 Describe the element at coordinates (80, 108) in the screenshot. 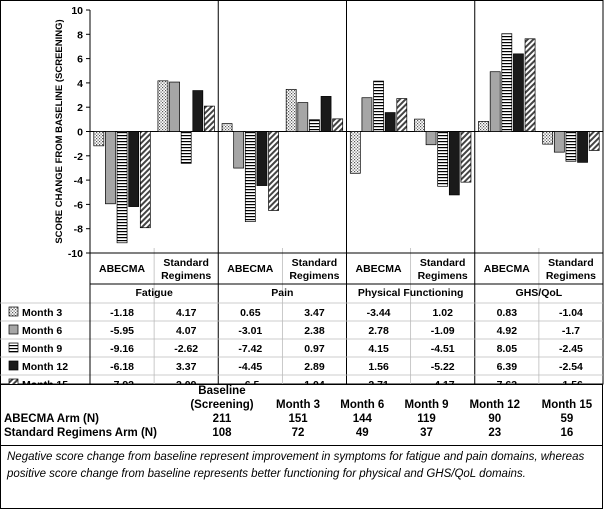

I see `y-tick-label: 2` at that location.